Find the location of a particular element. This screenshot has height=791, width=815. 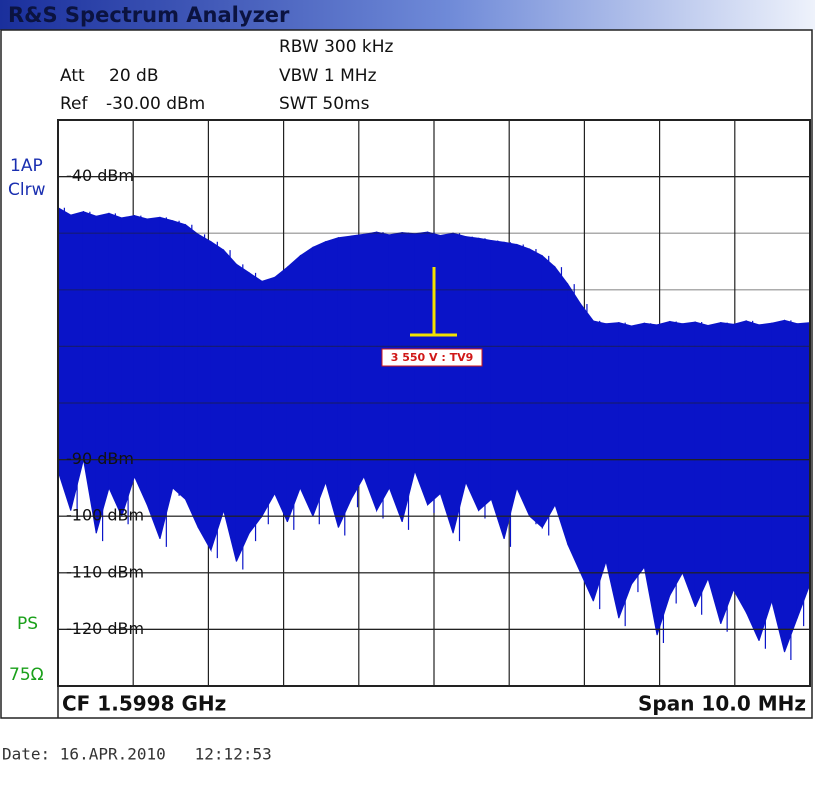

swt: SWT 50ms is located at coordinates (324, 104).